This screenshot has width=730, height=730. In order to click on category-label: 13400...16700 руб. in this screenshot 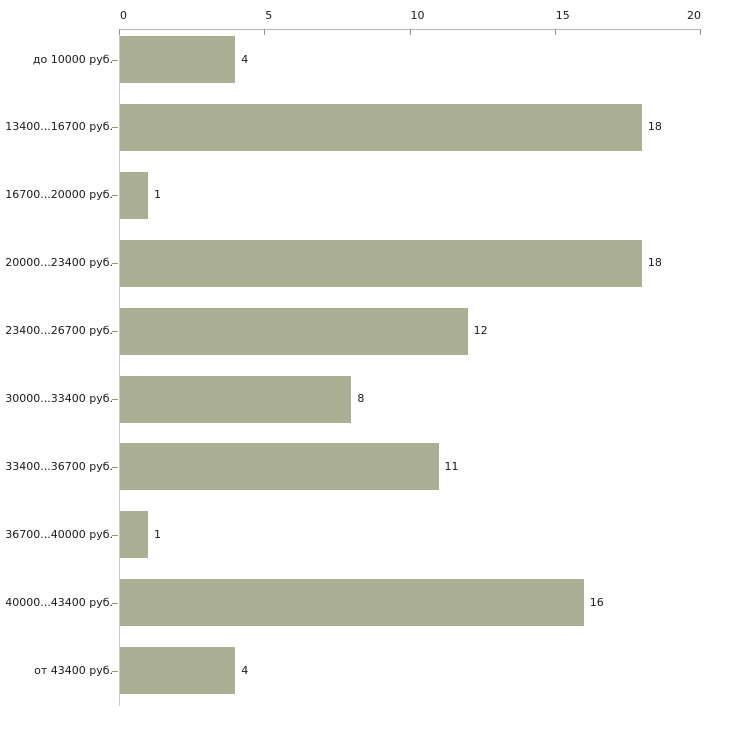, I will do `click(59, 127)`.